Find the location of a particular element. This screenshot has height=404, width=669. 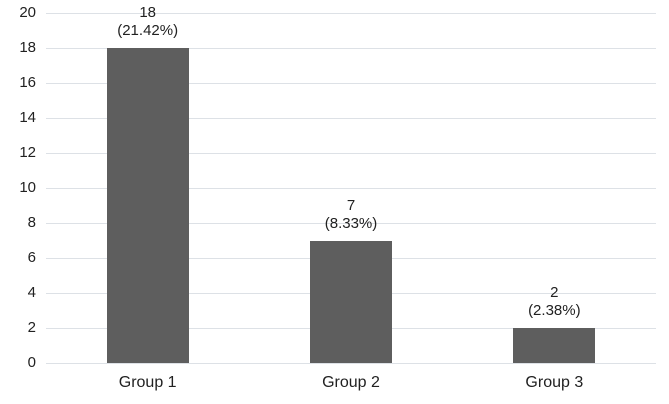

y-axis-tick-label: 10 is located at coordinates (27, 187).